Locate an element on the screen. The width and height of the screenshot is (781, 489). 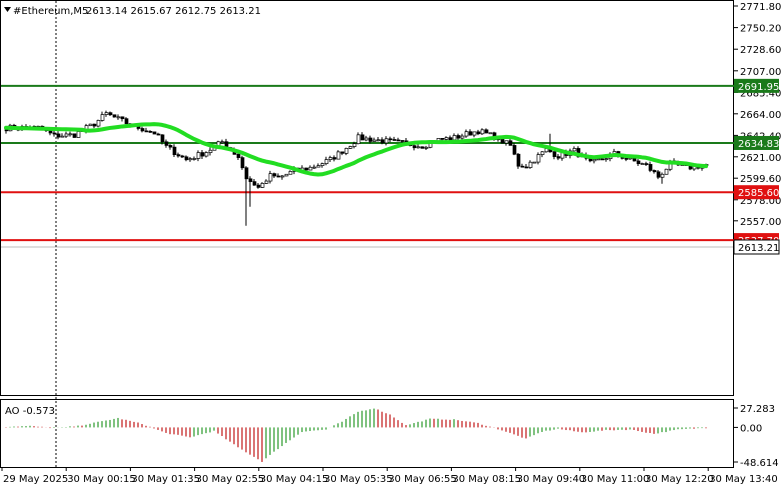
time-tick-label: 29 May 2025 is located at coordinates (35, 479).